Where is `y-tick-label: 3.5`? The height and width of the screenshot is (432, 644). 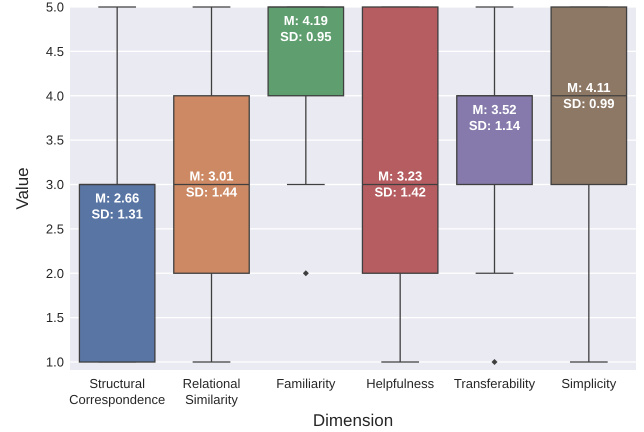 y-tick-label: 3.5 is located at coordinates (55, 140).